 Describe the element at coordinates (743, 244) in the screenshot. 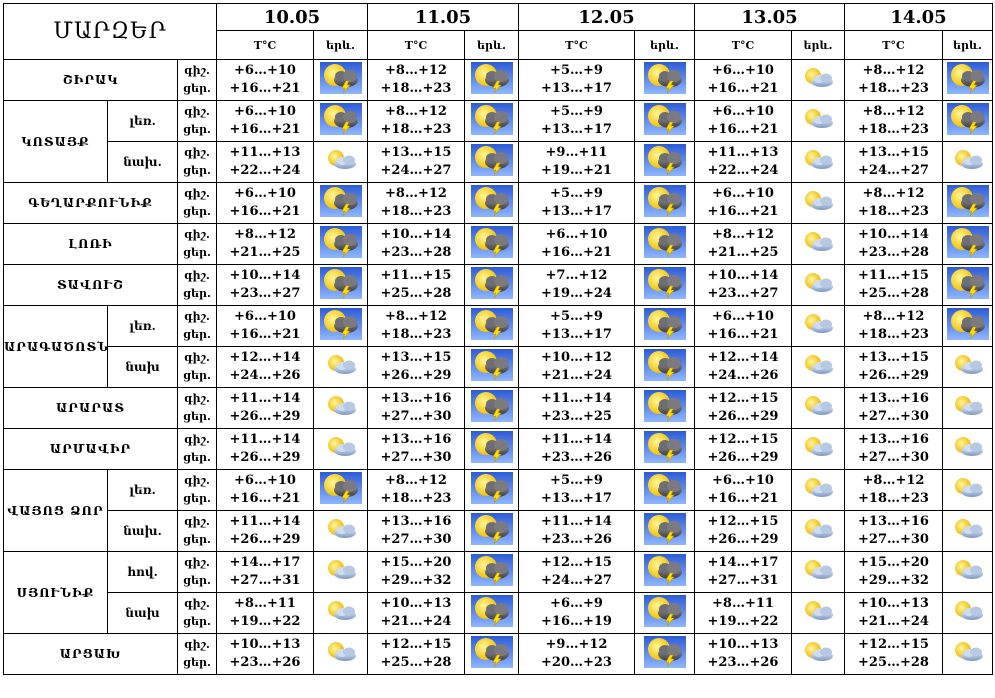

I see `temperature-cell: +8…+12 +21…+25` at that location.